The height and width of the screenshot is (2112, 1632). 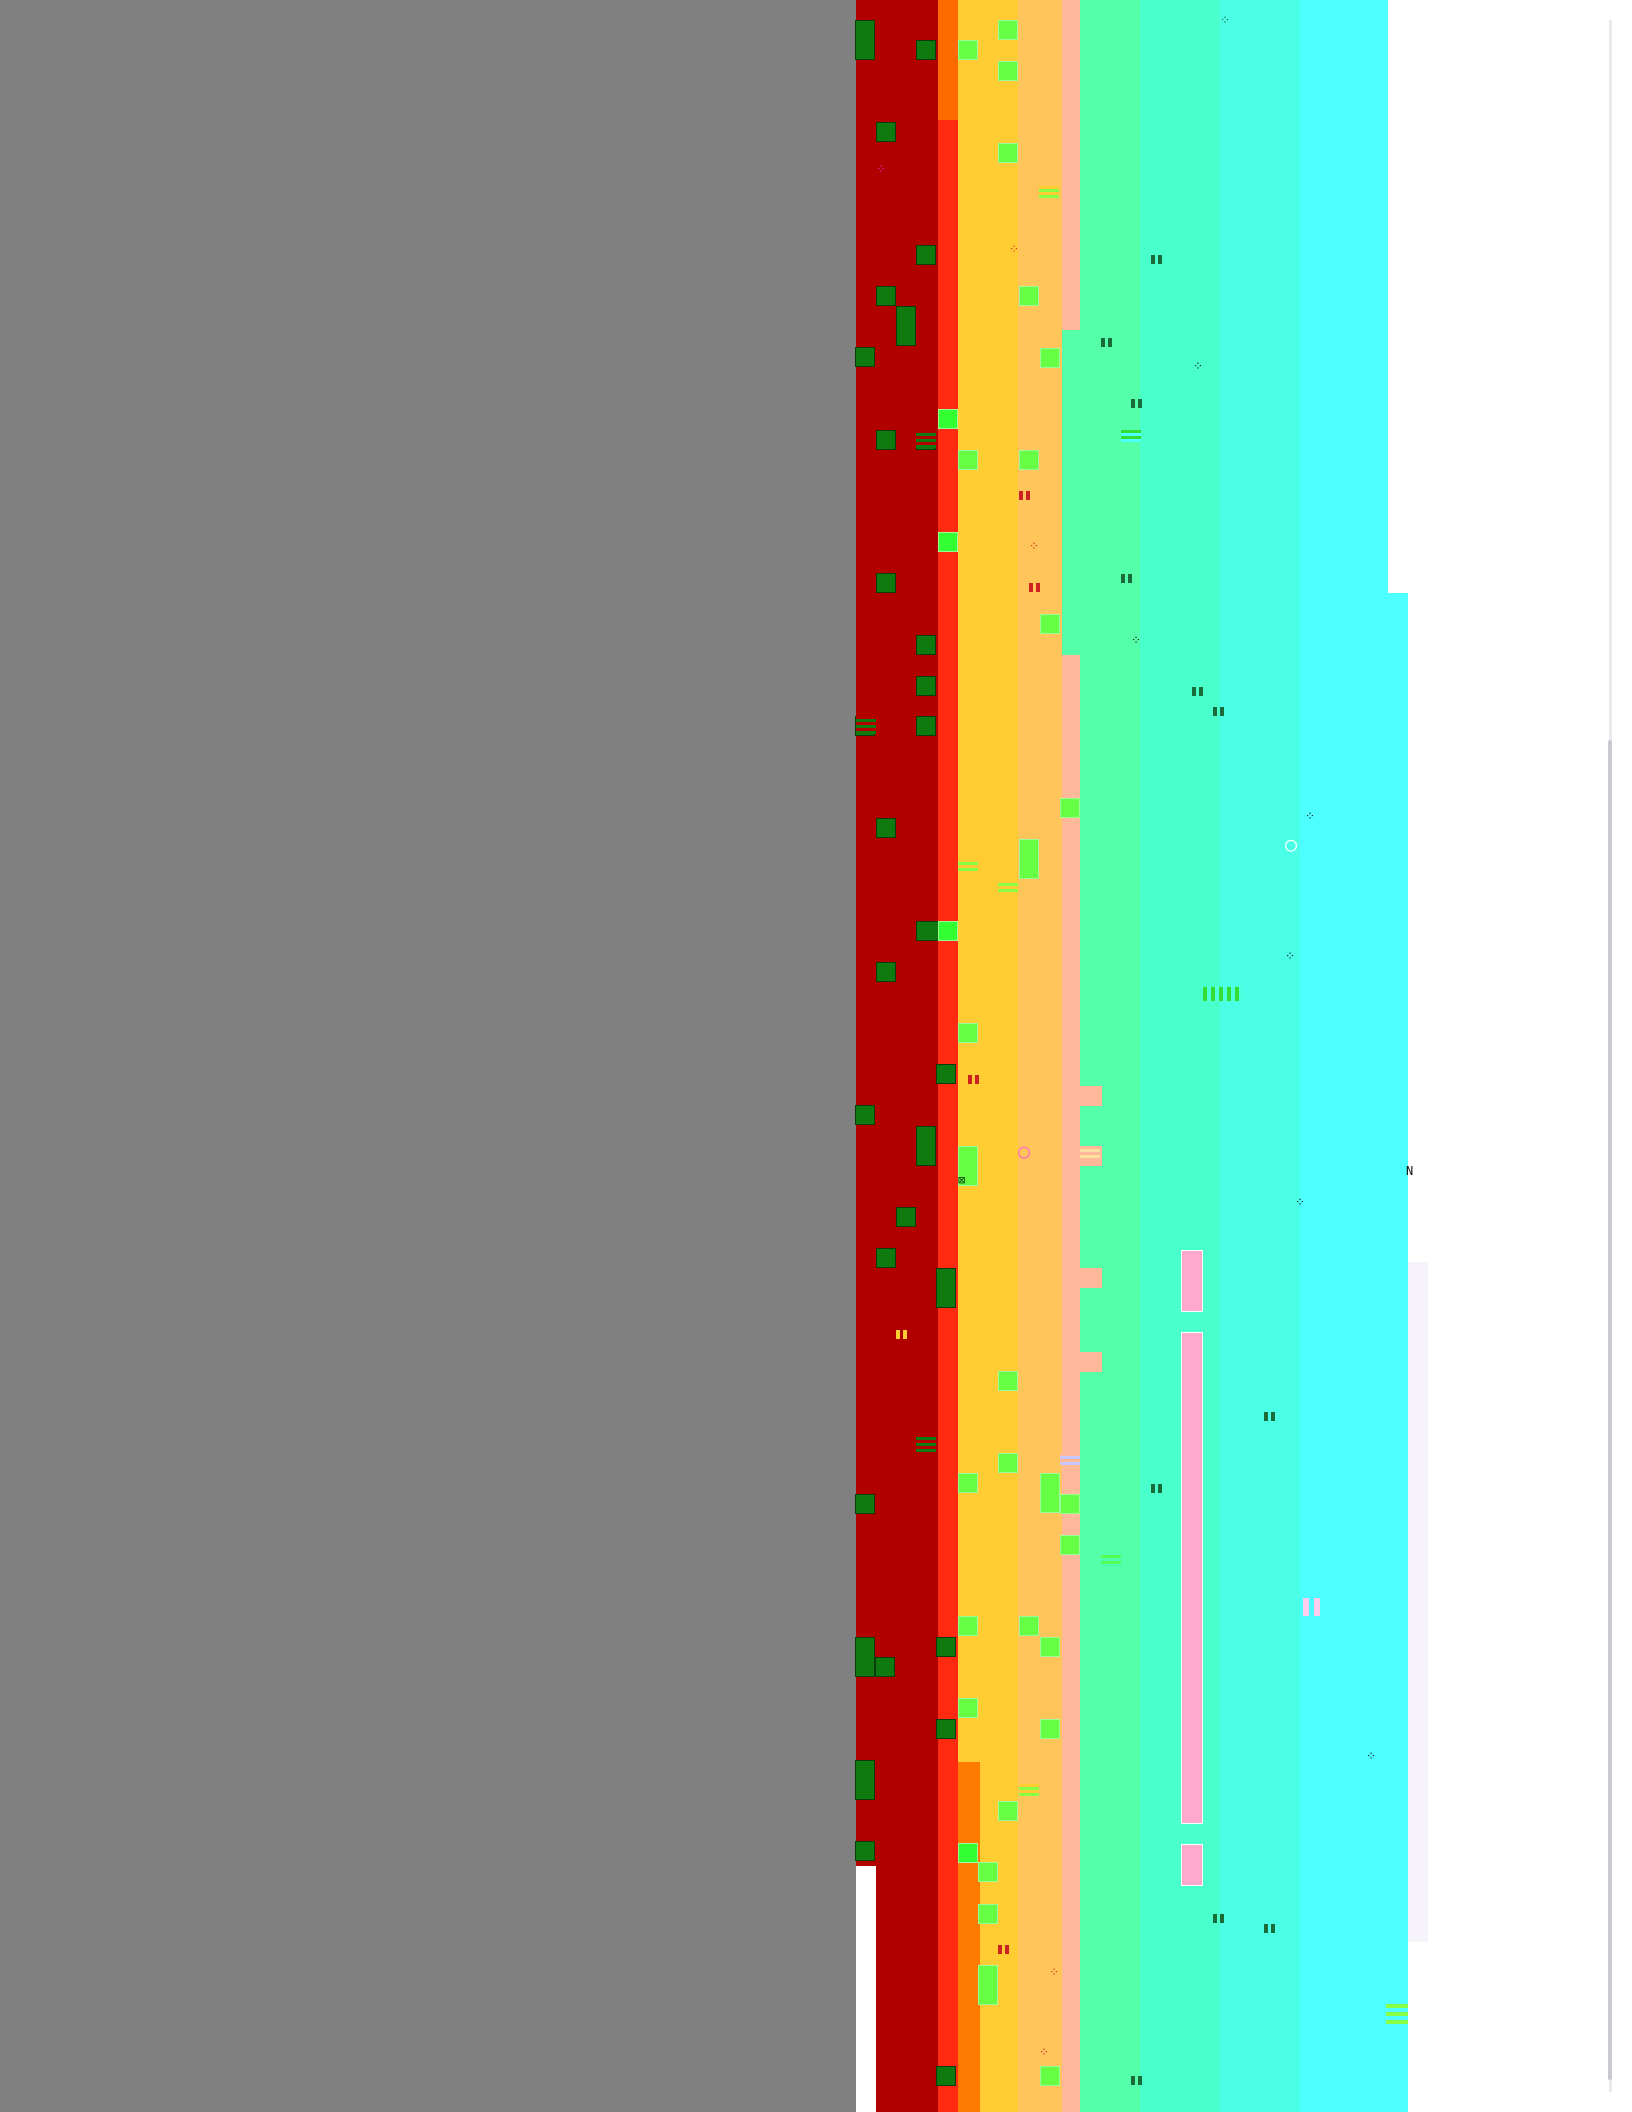 I want to click on orange-cap, so click(x=948, y=60).